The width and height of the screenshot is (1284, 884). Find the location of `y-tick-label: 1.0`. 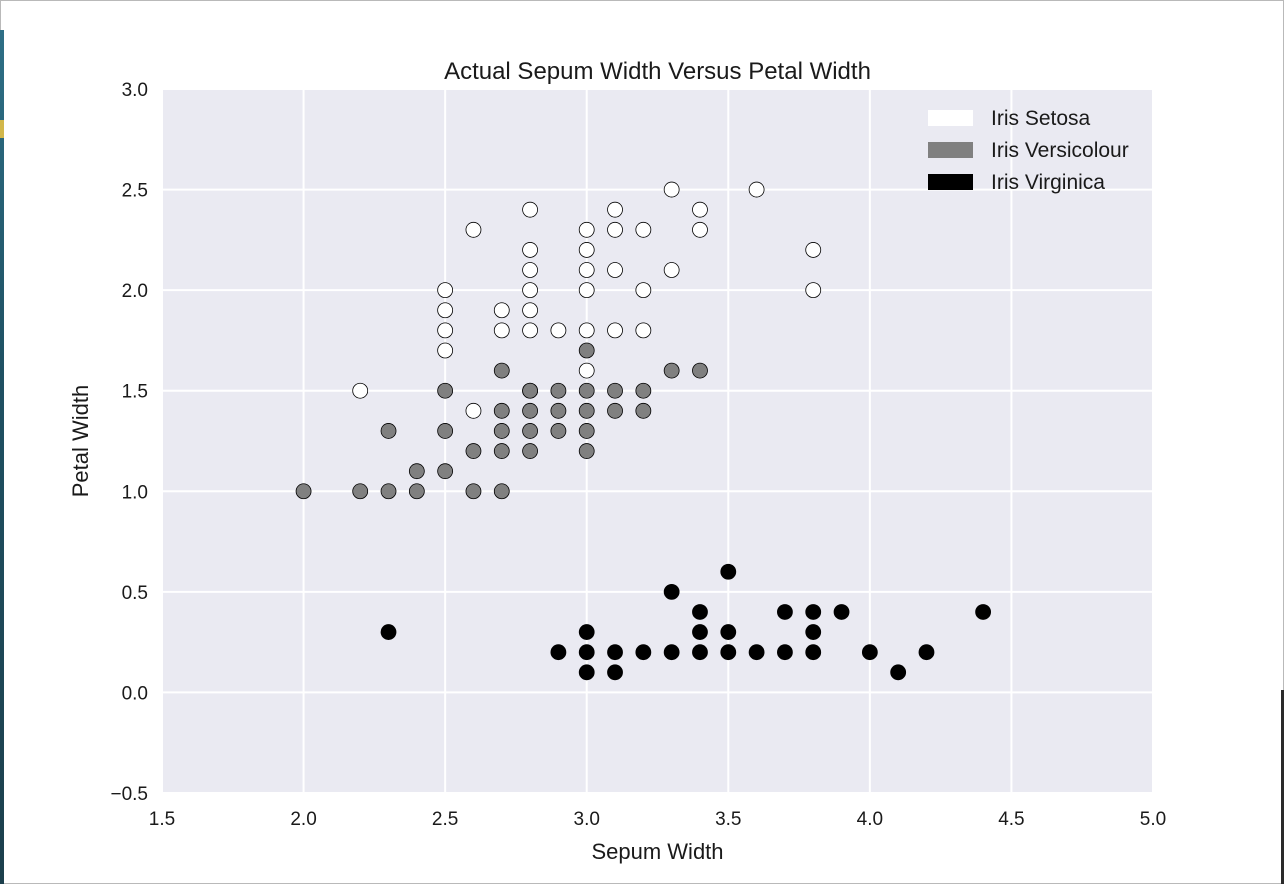

y-tick-label: 1.0 is located at coordinates (135, 492).